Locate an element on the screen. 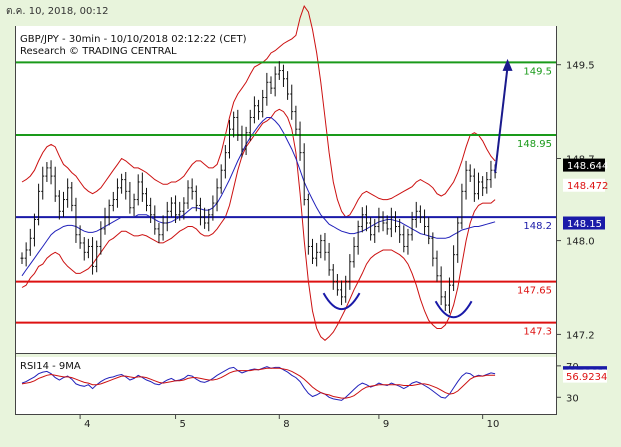 The height and width of the screenshot is (447, 621). rsi-title: RSI14 - 9MA is located at coordinates (50, 366).